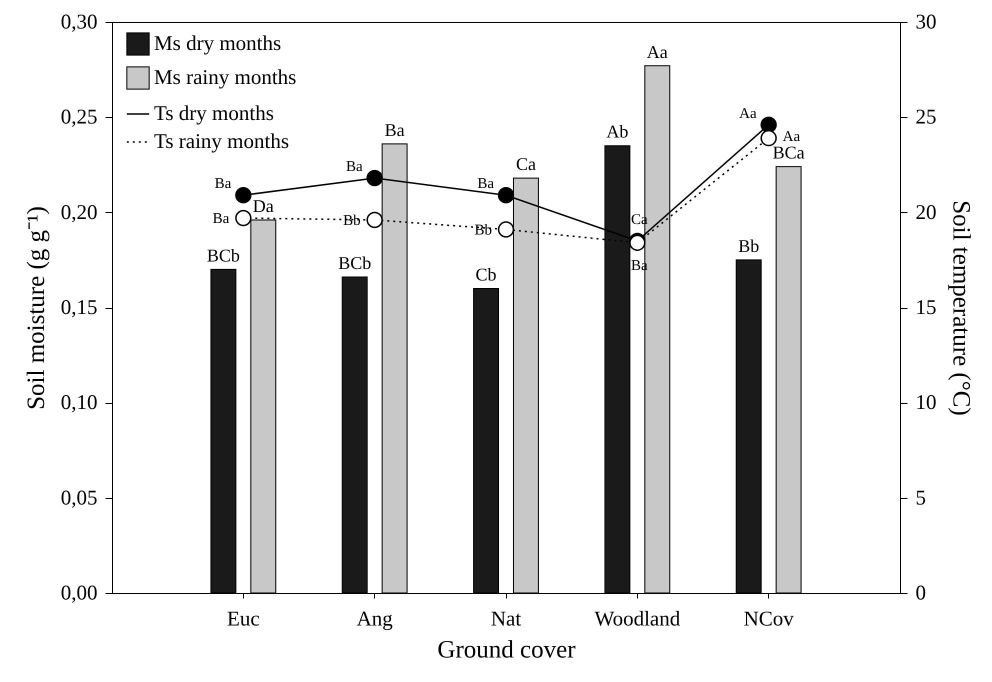 The height and width of the screenshot is (682, 992). I want to click on y-axis-title: Soil moisture (g g⁻¹), so click(36, 308).